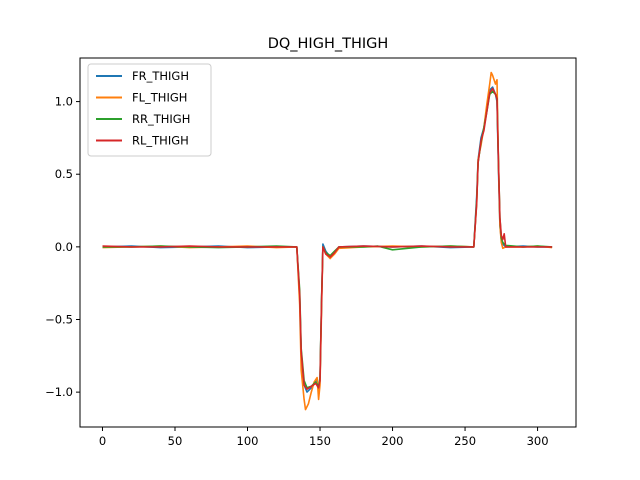 The image size is (640, 480). Describe the element at coordinates (538, 441) in the screenshot. I see `x-tick-label: 300` at that location.